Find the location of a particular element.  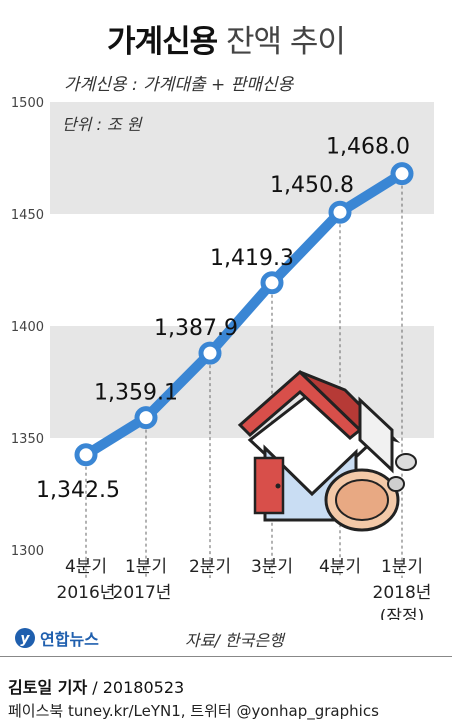

logo-text: 연합뉴스 is located at coordinates (69, 639).